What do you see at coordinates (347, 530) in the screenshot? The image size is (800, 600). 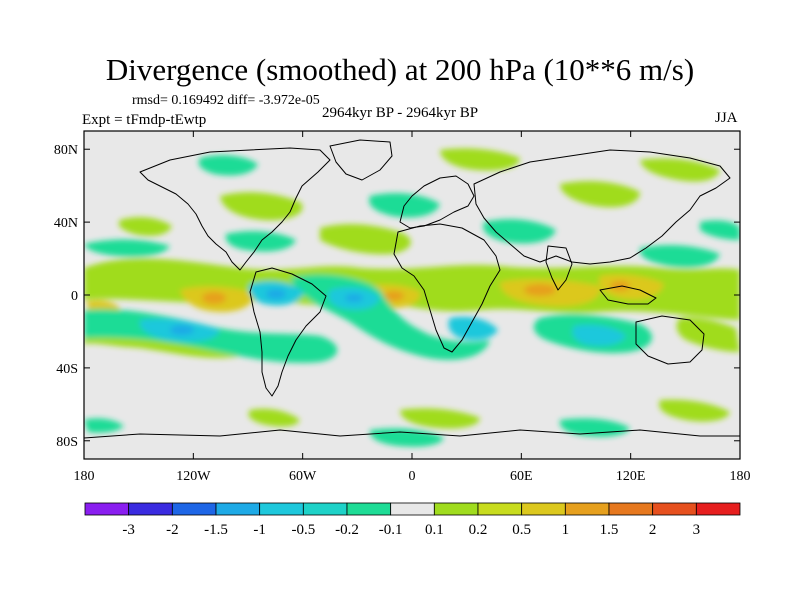 I see `colorbar-label: -0.2` at bounding box center [347, 530].